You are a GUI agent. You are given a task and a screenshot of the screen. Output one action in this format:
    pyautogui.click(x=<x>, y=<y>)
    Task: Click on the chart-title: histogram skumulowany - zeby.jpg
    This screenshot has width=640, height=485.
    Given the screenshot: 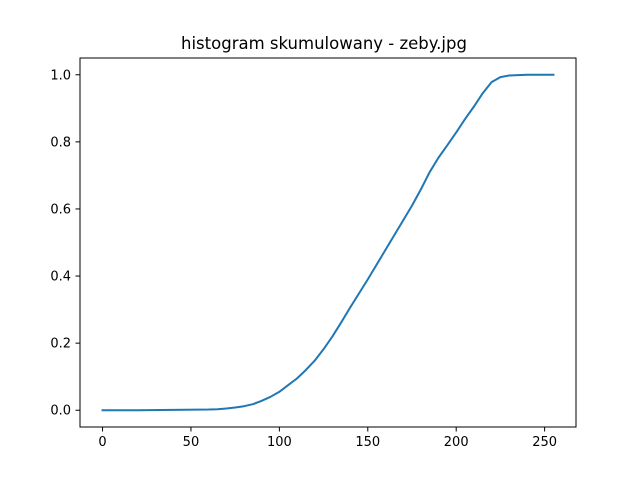 What is the action you would take?
    pyautogui.click(x=324, y=43)
    